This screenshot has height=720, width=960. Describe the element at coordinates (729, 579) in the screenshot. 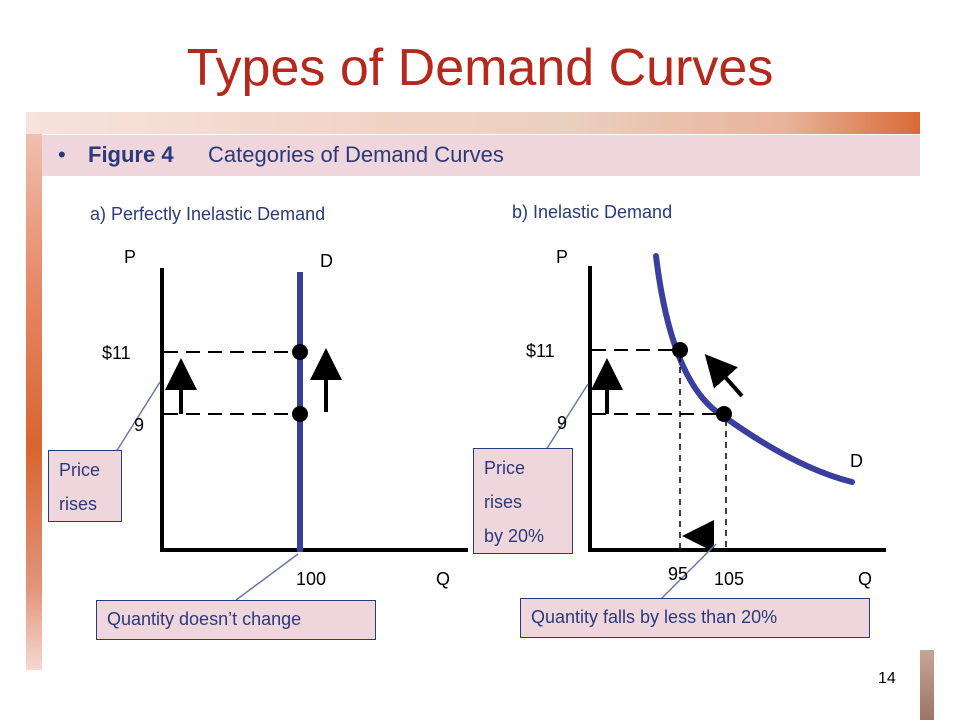

I see `chart-b-xtick-105: 105` at that location.